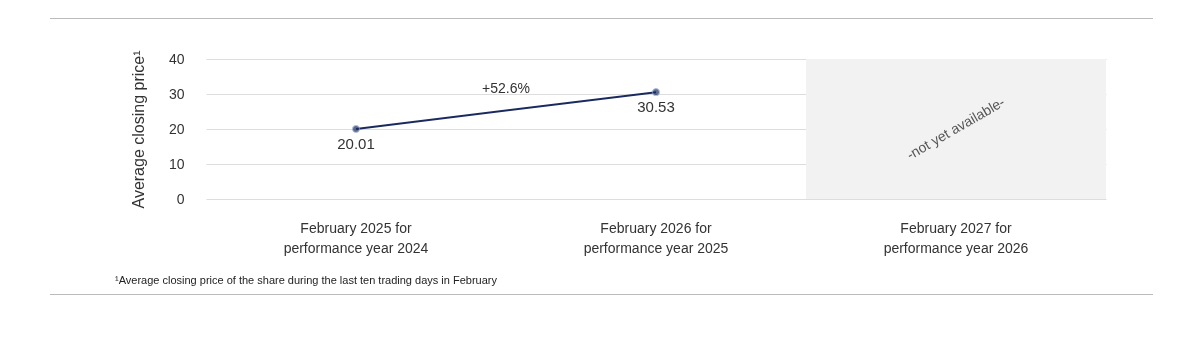 This screenshot has width=1203, height=350. What do you see at coordinates (138, 129) in the screenshot?
I see `y-axis-title: Average closing price¹` at bounding box center [138, 129].